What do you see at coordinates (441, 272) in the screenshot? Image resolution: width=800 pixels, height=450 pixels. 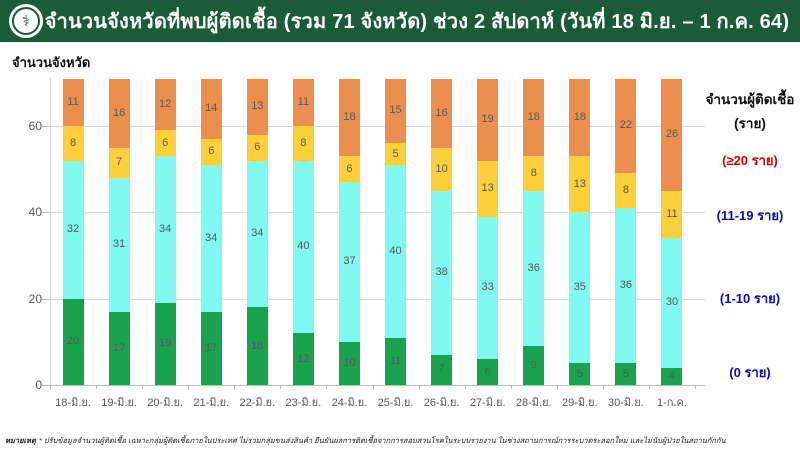 I see `bar-value-label: 38` at bounding box center [441, 272].